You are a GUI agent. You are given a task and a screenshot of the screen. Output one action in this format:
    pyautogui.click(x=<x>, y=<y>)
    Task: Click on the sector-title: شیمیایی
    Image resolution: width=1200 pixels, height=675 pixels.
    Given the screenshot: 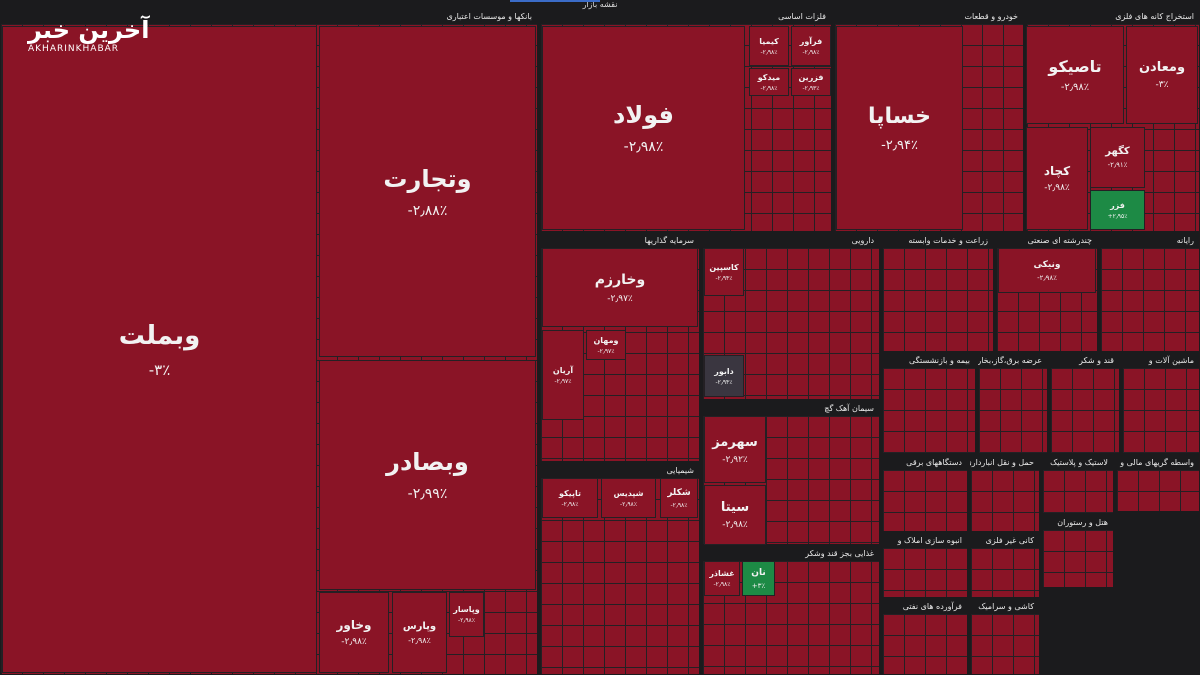 What is the action you would take?
    pyautogui.click(x=620, y=471)
    